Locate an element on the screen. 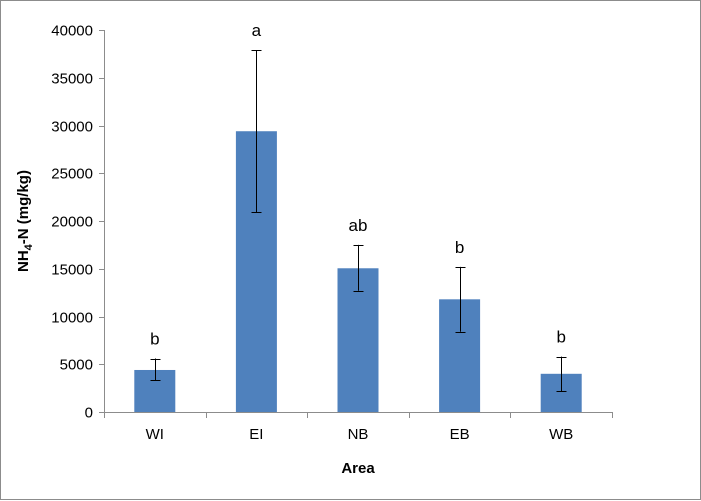 The width and height of the screenshot is (701, 501). y-tick-label: 5000 is located at coordinates (76, 365).